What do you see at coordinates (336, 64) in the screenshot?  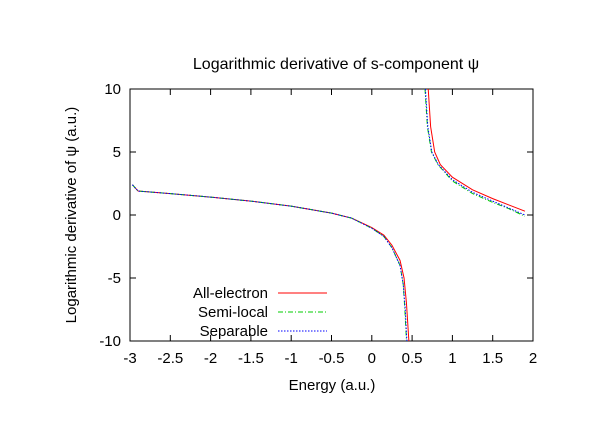 I see `chart-title: Logarithmic derivative of s-component ψ` at bounding box center [336, 64].